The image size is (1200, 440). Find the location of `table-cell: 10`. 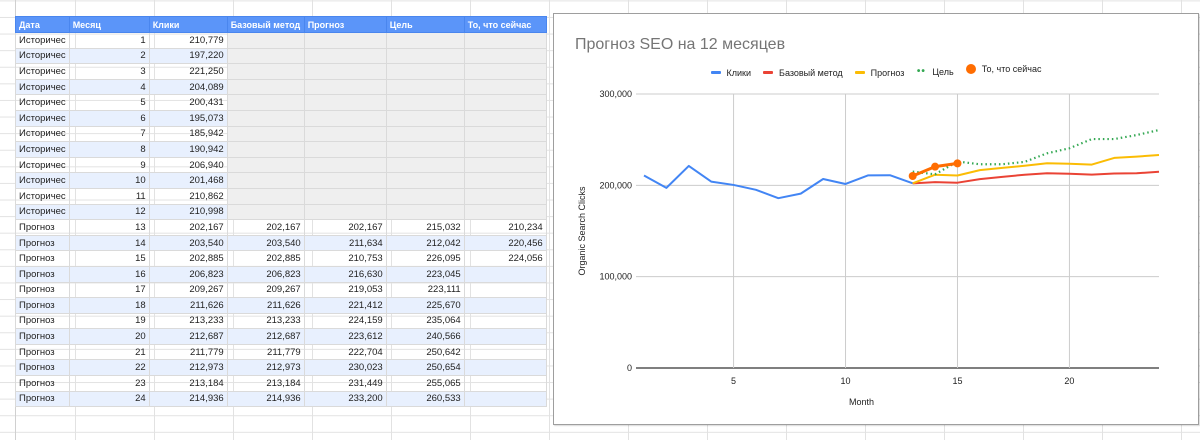

table-cell: 10 is located at coordinates (109, 180).